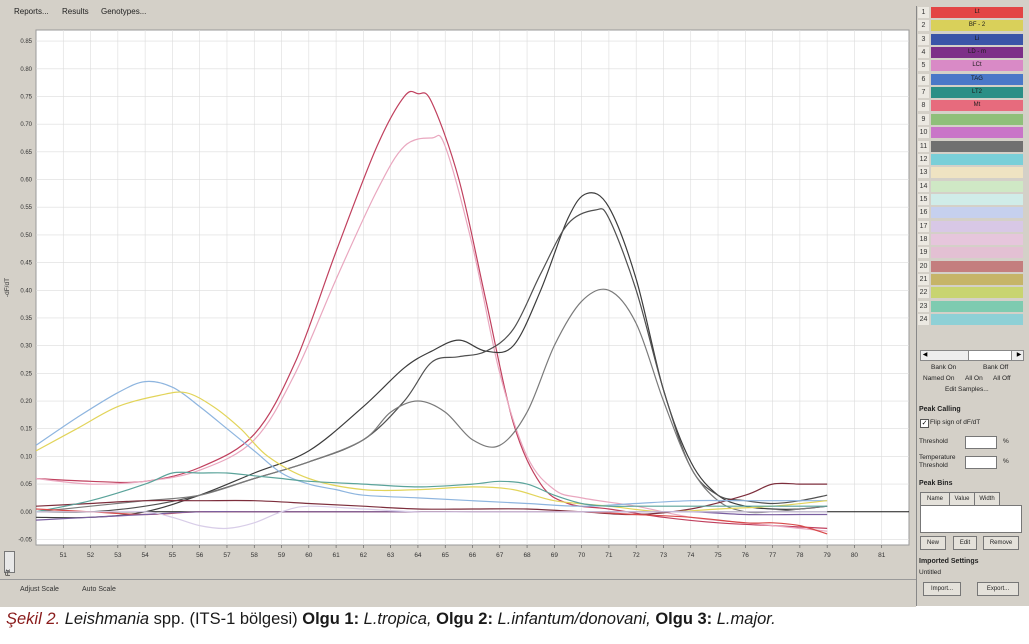 Image resolution: width=1029 pixels, height=644 pixels. I want to click on sample-row: 20, so click(971, 266).